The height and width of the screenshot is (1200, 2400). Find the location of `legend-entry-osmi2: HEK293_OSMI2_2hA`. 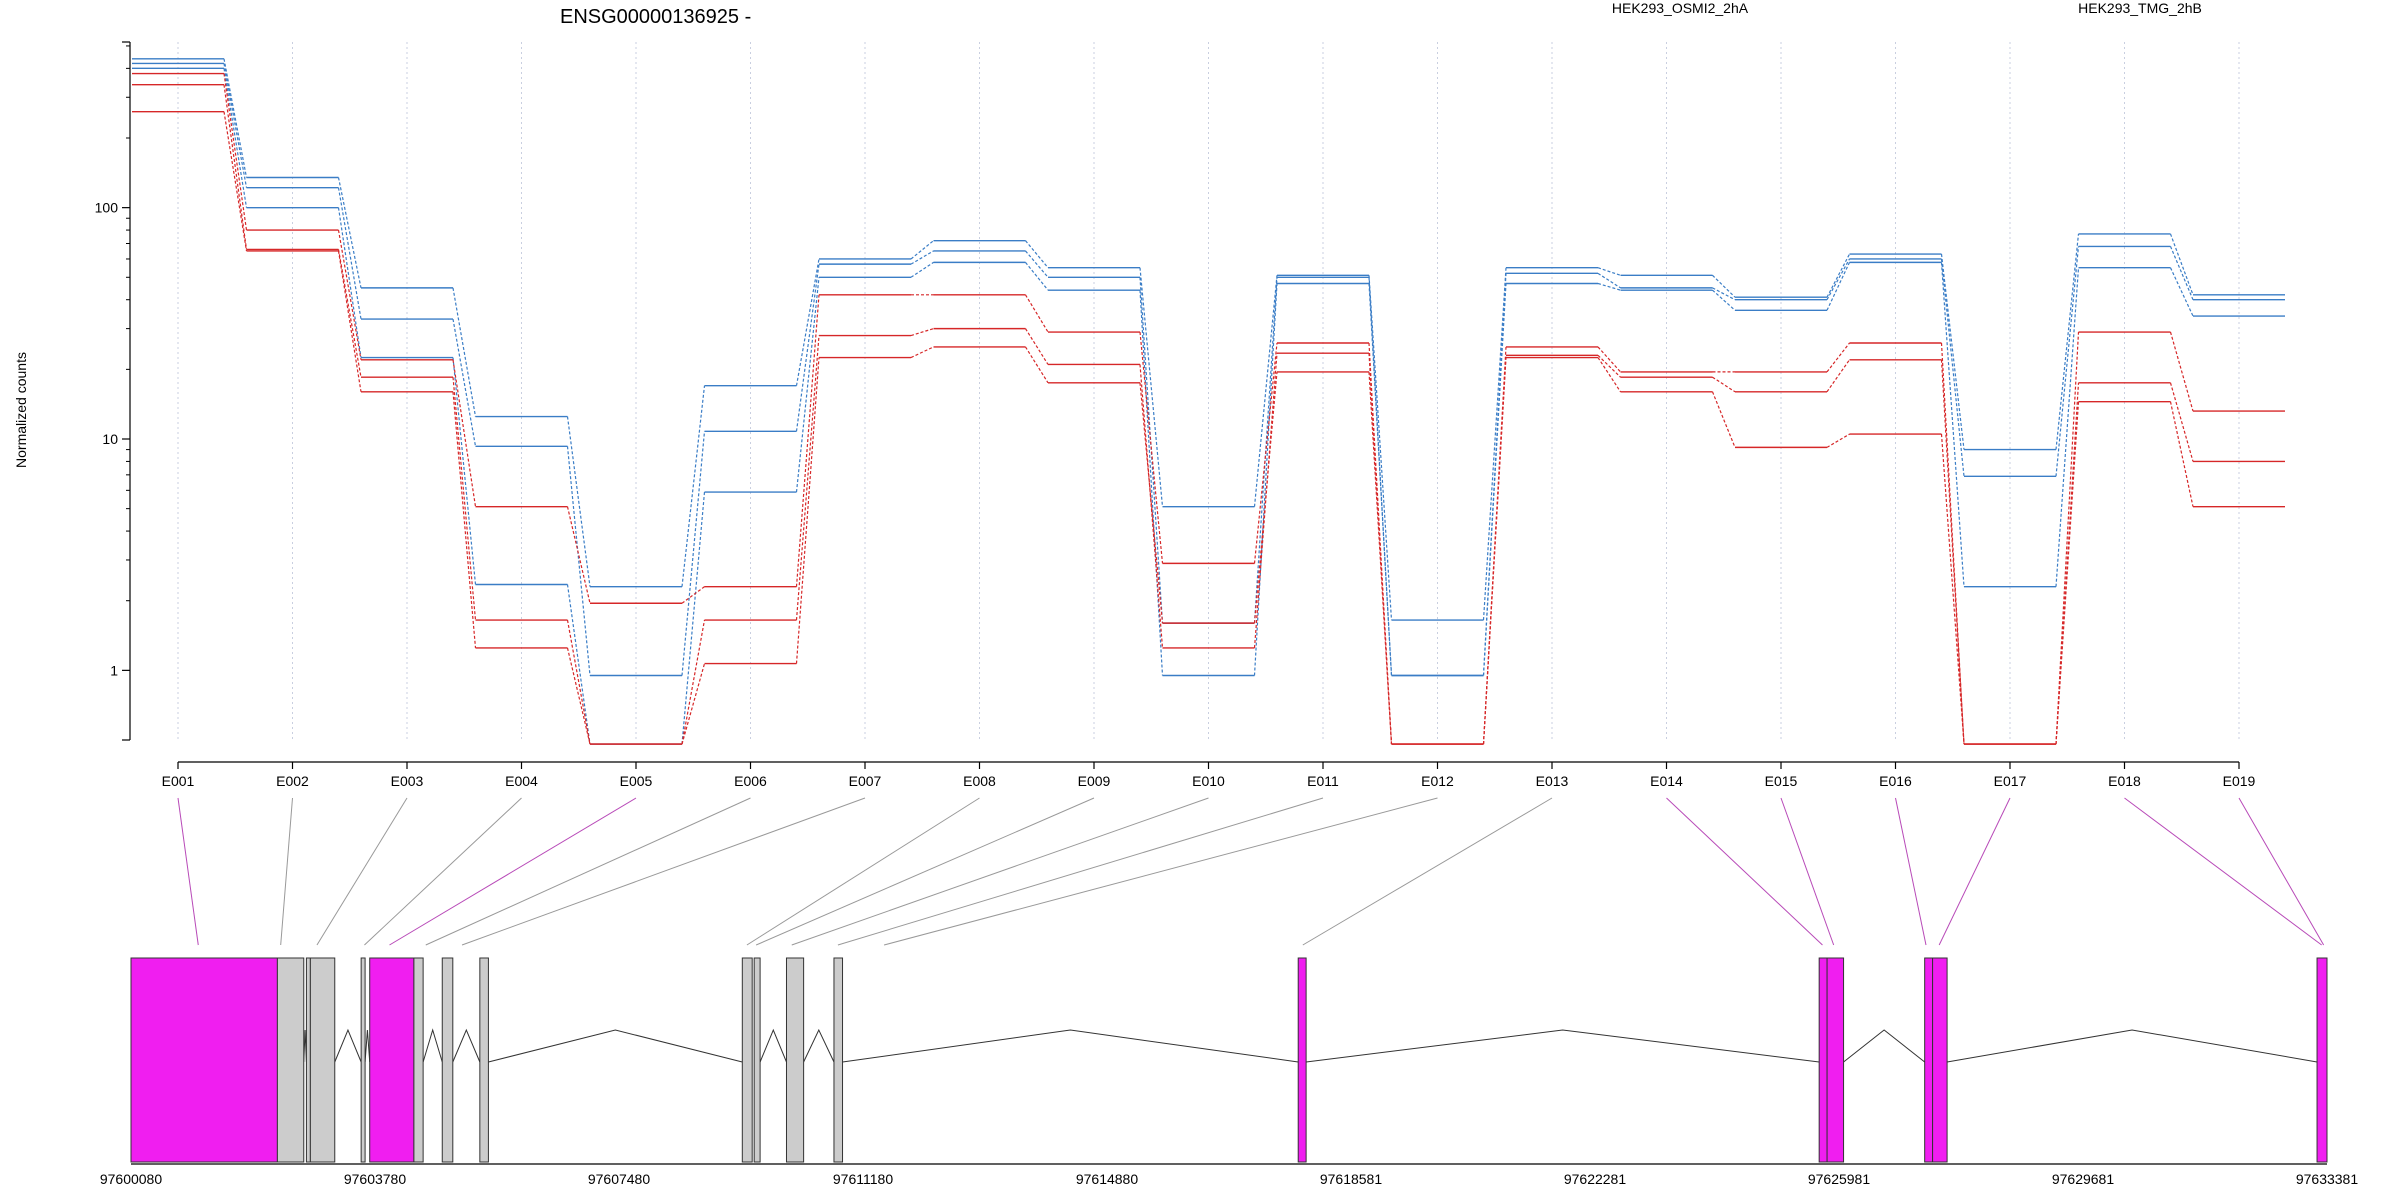

legend-entry-osmi2: HEK293_OSMI2_2hA is located at coordinates (1680, 8).